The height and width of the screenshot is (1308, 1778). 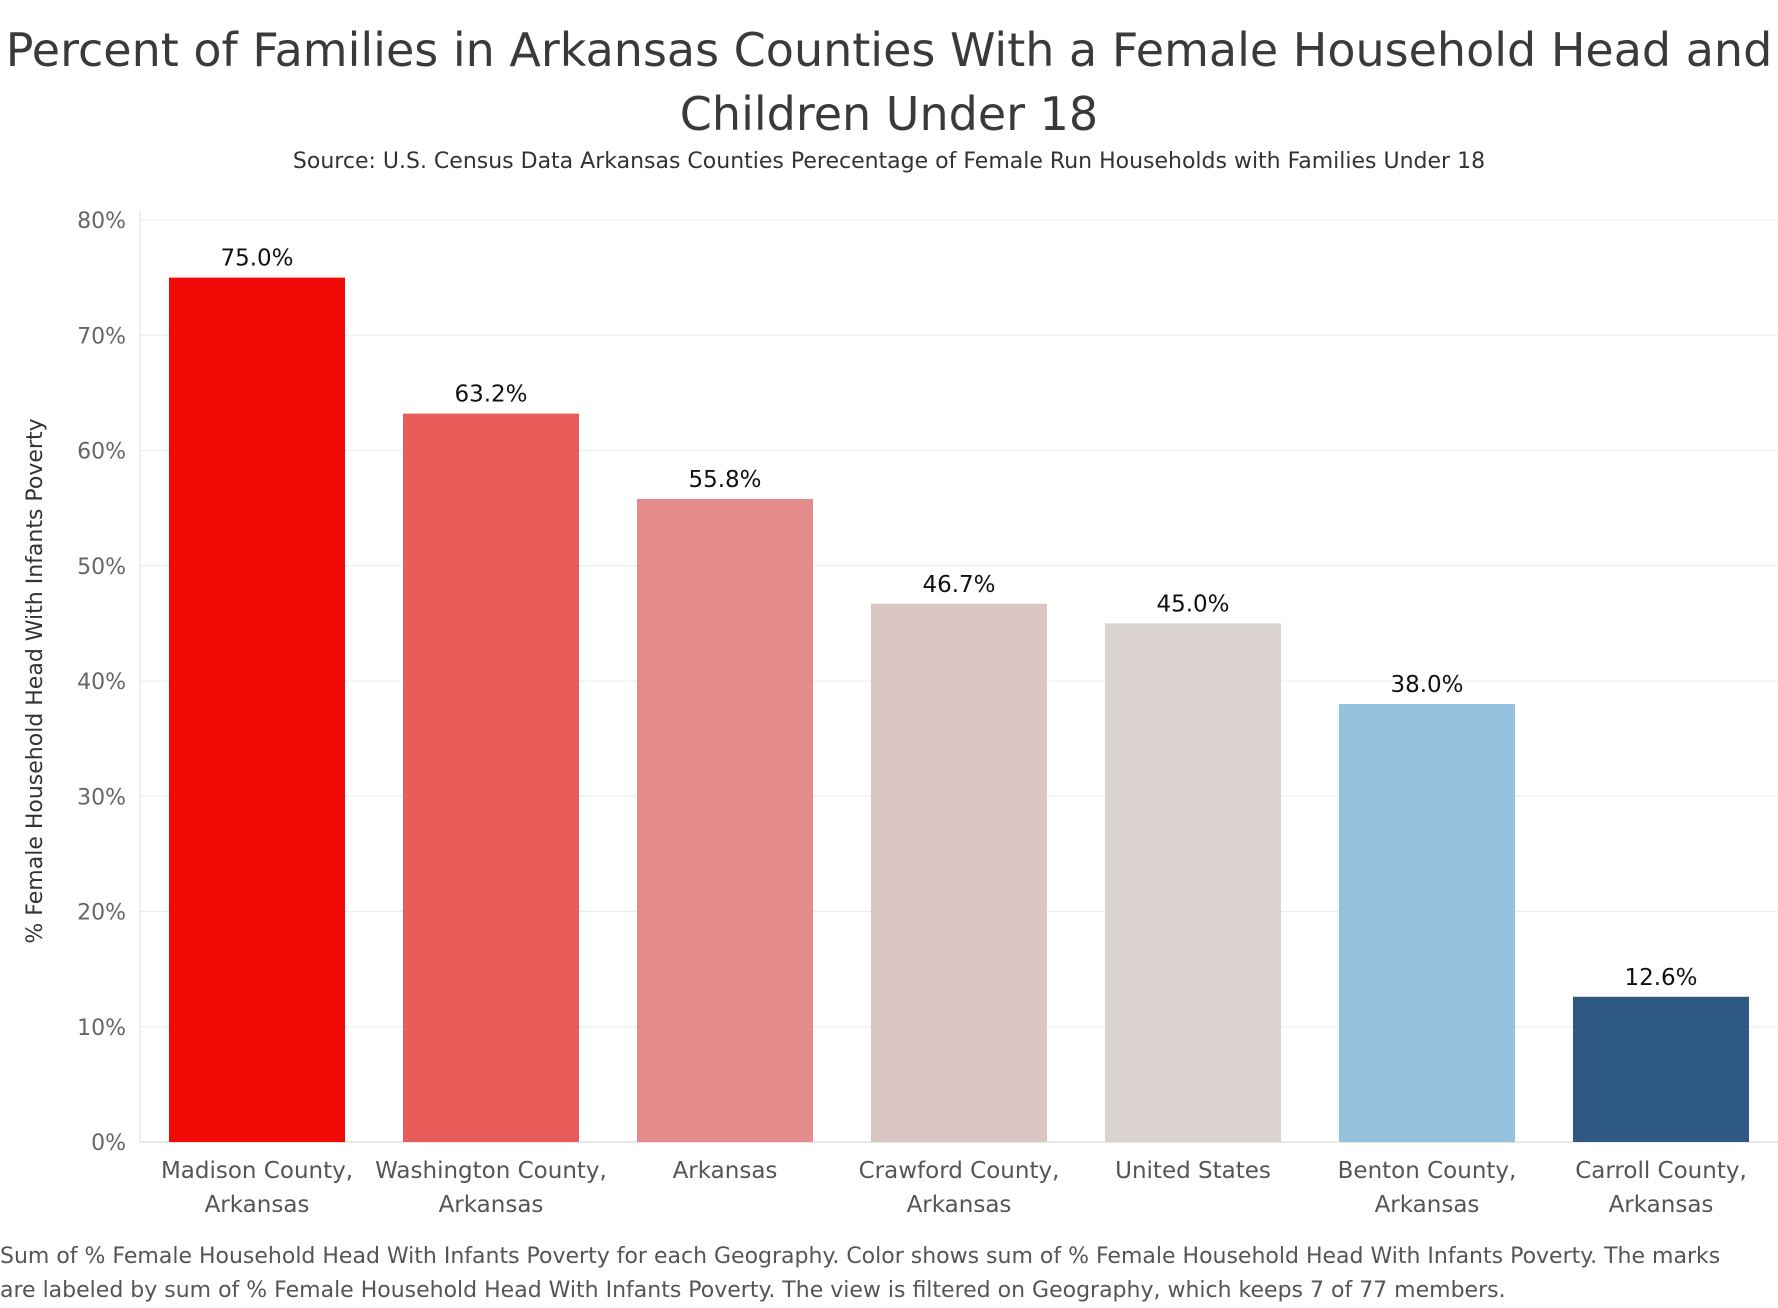 I want to click on data-label: 45.0%, so click(x=1192, y=604).